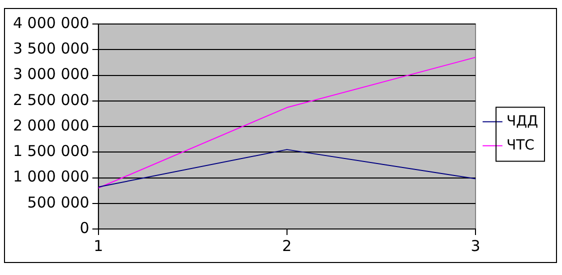 Image resolution: width=562 pixels, height=275 pixels. Describe the element at coordinates (51, 151) in the screenshot. I see `y-tick-label: 1 500 000` at that location.